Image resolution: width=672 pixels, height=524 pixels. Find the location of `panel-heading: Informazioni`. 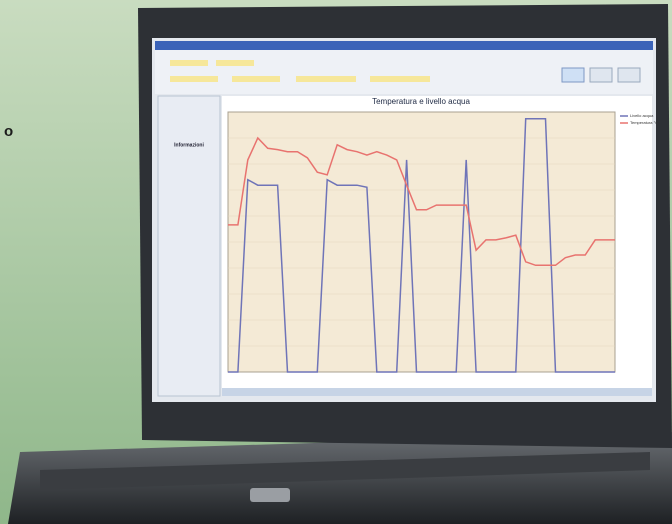

panel-heading: Informazioni is located at coordinates (189, 145).